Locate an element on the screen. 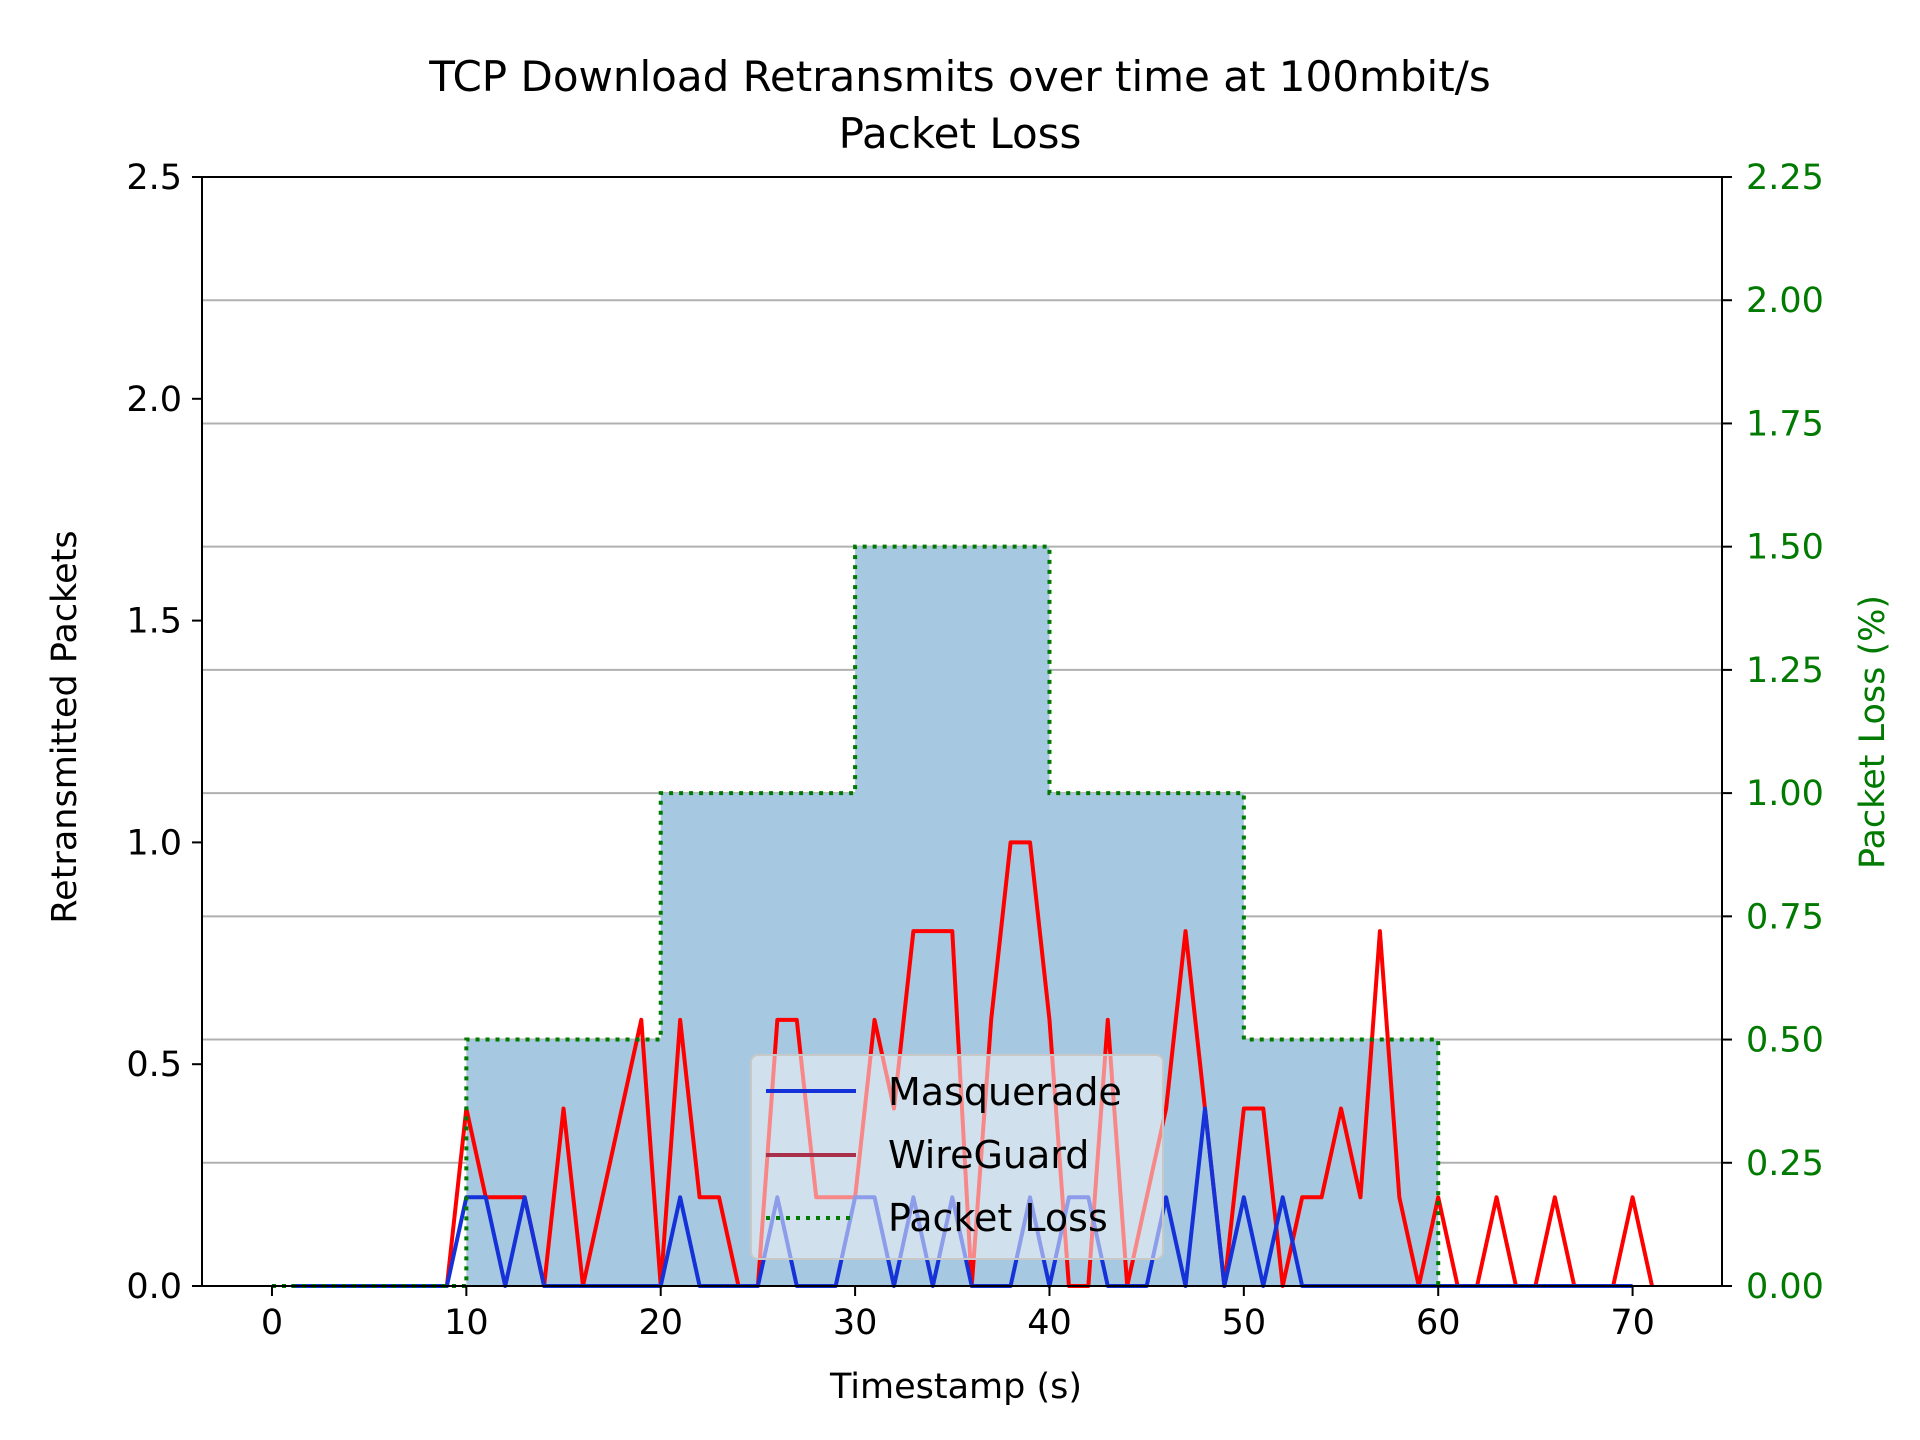 The image size is (1920, 1440). x-tick-label: 0 is located at coordinates (272, 1323).